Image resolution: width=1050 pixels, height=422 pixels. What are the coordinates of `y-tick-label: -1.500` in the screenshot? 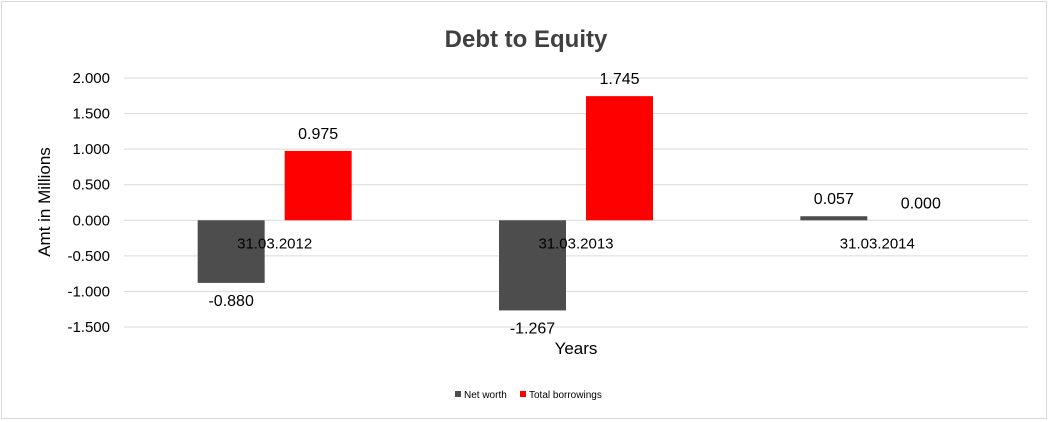 It's located at (88, 327).